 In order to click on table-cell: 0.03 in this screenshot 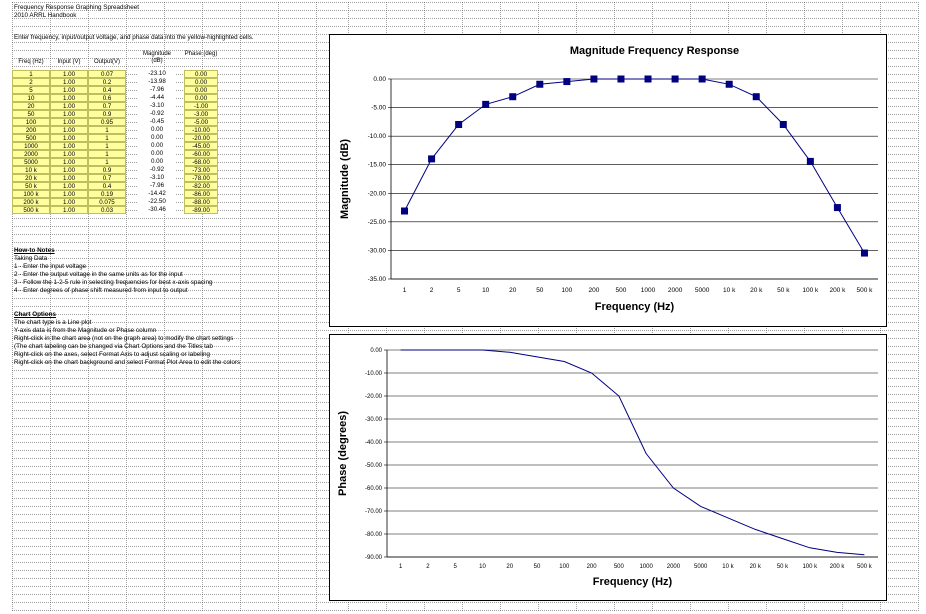, I will do `click(107, 210)`.